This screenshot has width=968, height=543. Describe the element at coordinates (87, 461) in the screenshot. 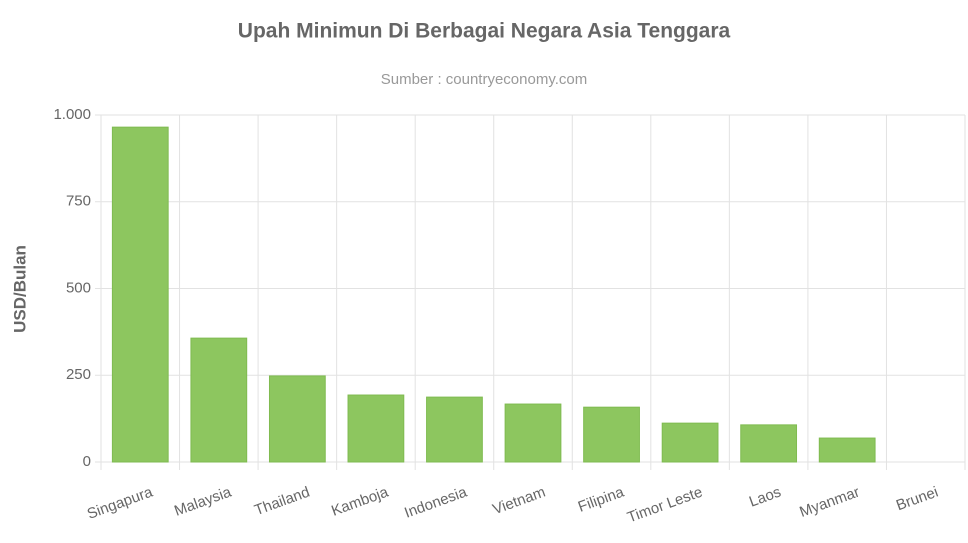

I see `y-tick-label: 0` at that location.